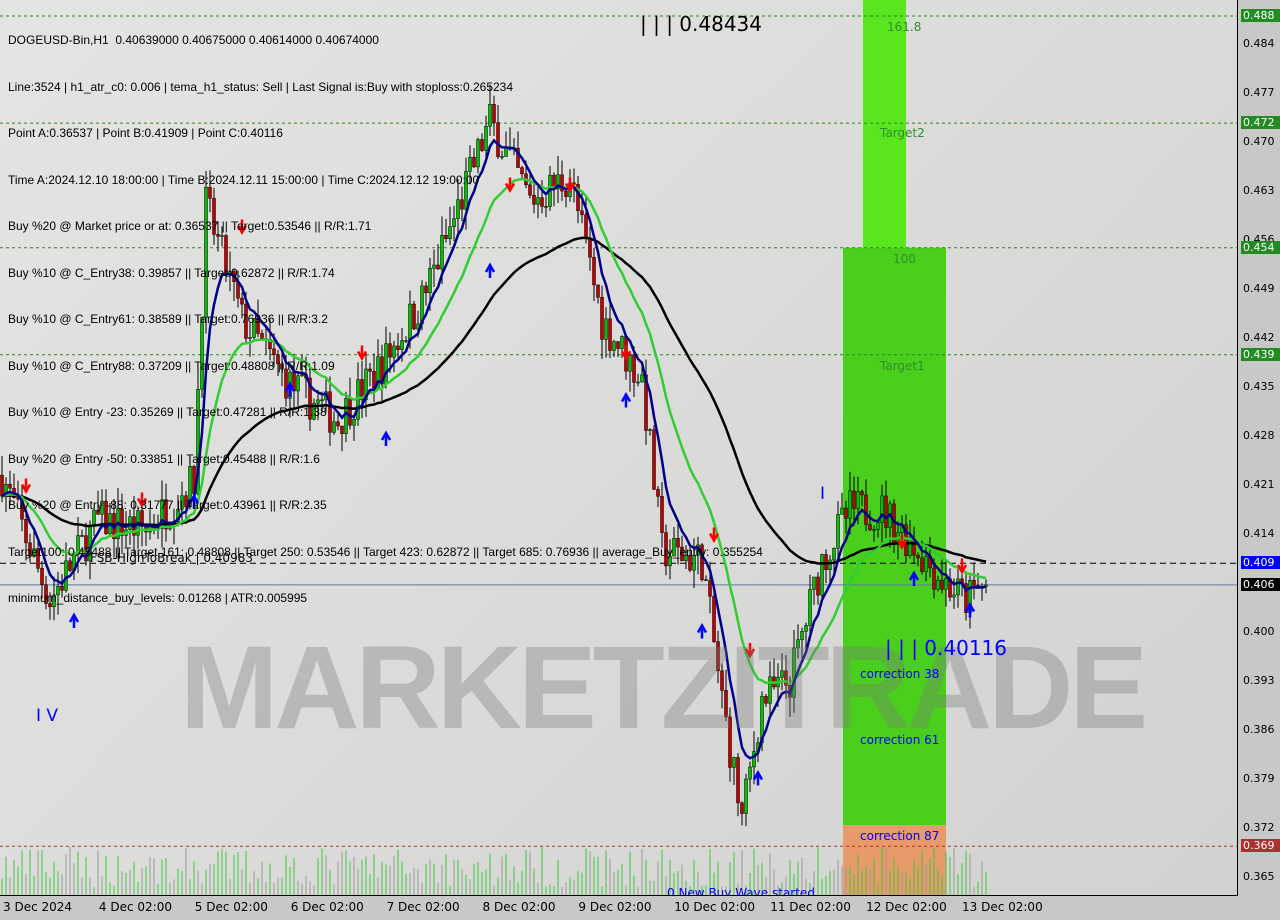 Image resolution: width=1280 pixels, height=920 pixels. Describe the element at coordinates (741, 891) in the screenshot. I see `new-wave-label: 0 New Buy Wave started` at that location.